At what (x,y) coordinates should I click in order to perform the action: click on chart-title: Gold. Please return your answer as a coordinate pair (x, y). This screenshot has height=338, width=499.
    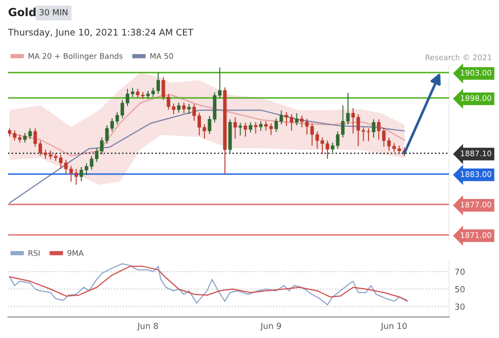
    Looking at the image, I should click on (22, 12).